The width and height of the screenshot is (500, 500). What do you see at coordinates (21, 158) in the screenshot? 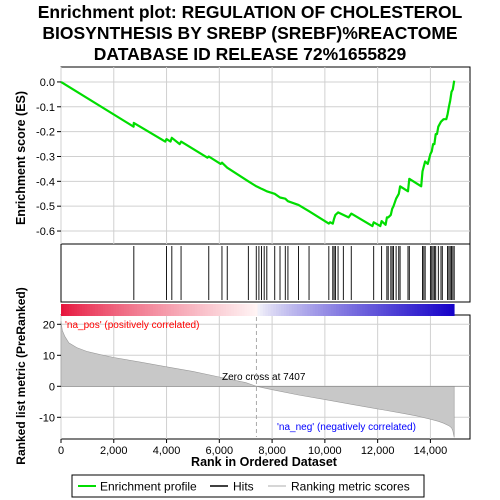
I see `es-y-axis-label: Enrichment score (ES)` at bounding box center [21, 158].